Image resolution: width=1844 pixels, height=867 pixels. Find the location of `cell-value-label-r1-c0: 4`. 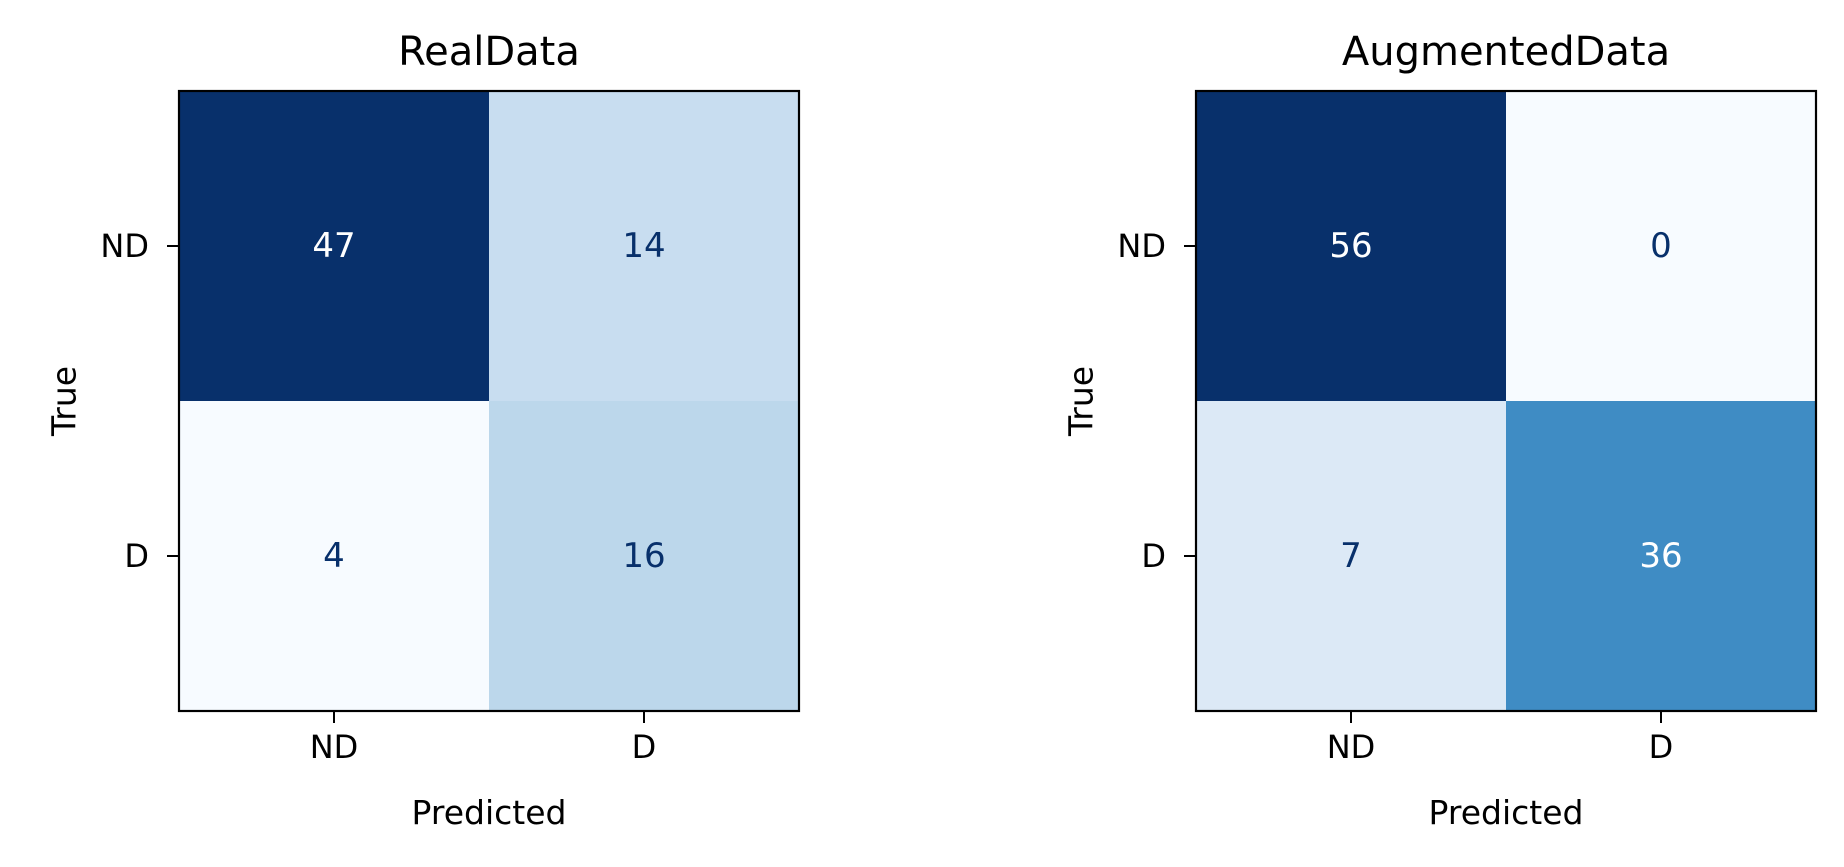

cell-value-label-r1-c0: 4 is located at coordinates (334, 556).